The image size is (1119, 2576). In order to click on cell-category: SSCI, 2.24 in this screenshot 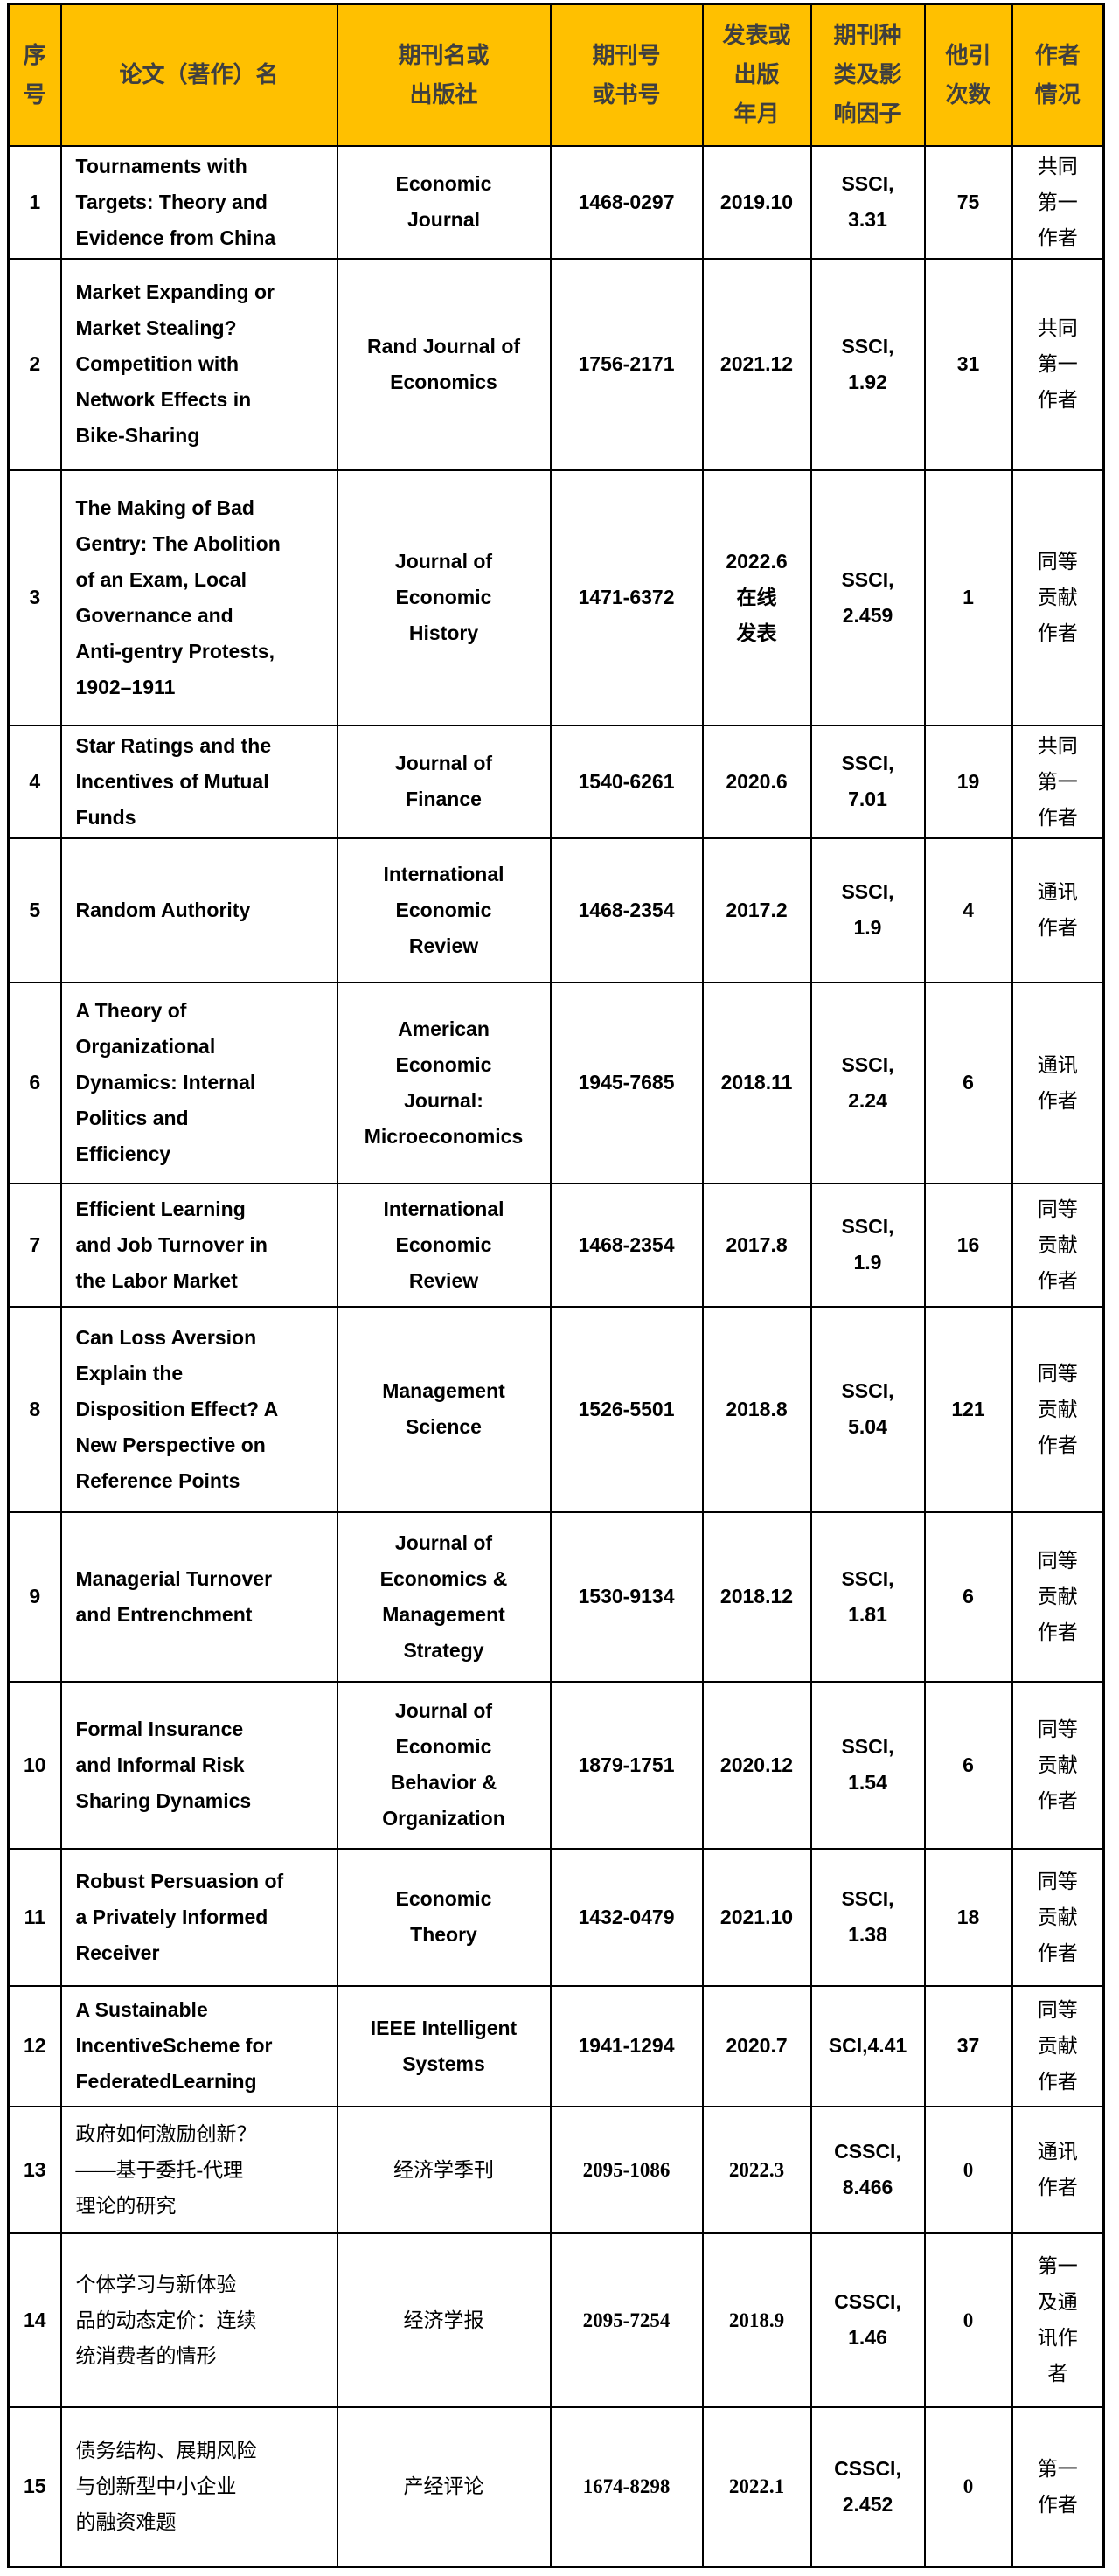, I will do `click(868, 1082)`.